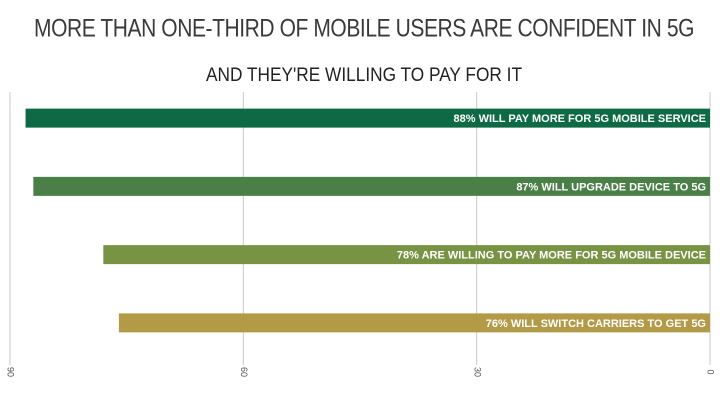 The image size is (728, 400). I want to click on bar-label: 76% WILL SWITCH CARRIERS TO GET 5G, so click(596, 324).